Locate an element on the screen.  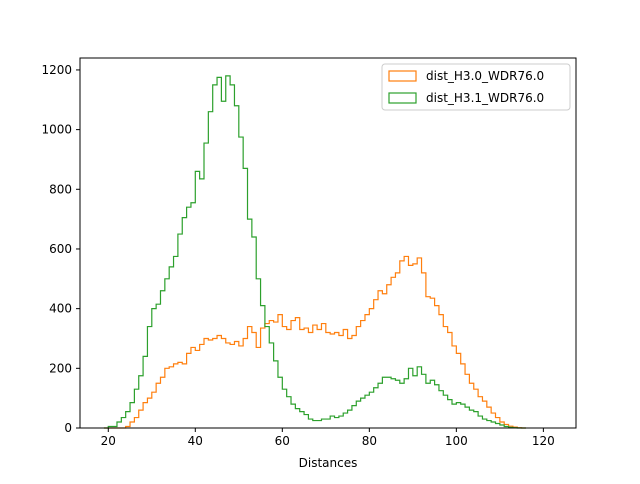
x-tick-label: 100 is located at coordinates (456, 441).